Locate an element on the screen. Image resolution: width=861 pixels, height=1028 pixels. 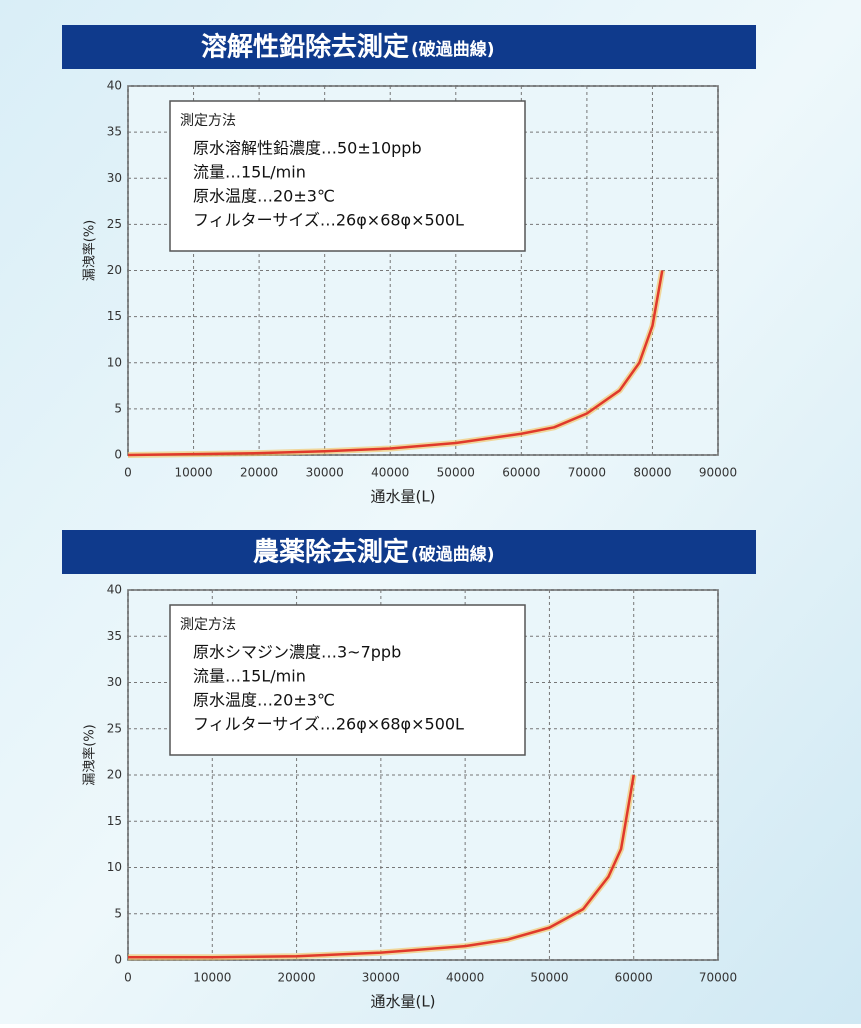
chart-title: 溶解性鉛除去測定 is located at coordinates (305, 47).